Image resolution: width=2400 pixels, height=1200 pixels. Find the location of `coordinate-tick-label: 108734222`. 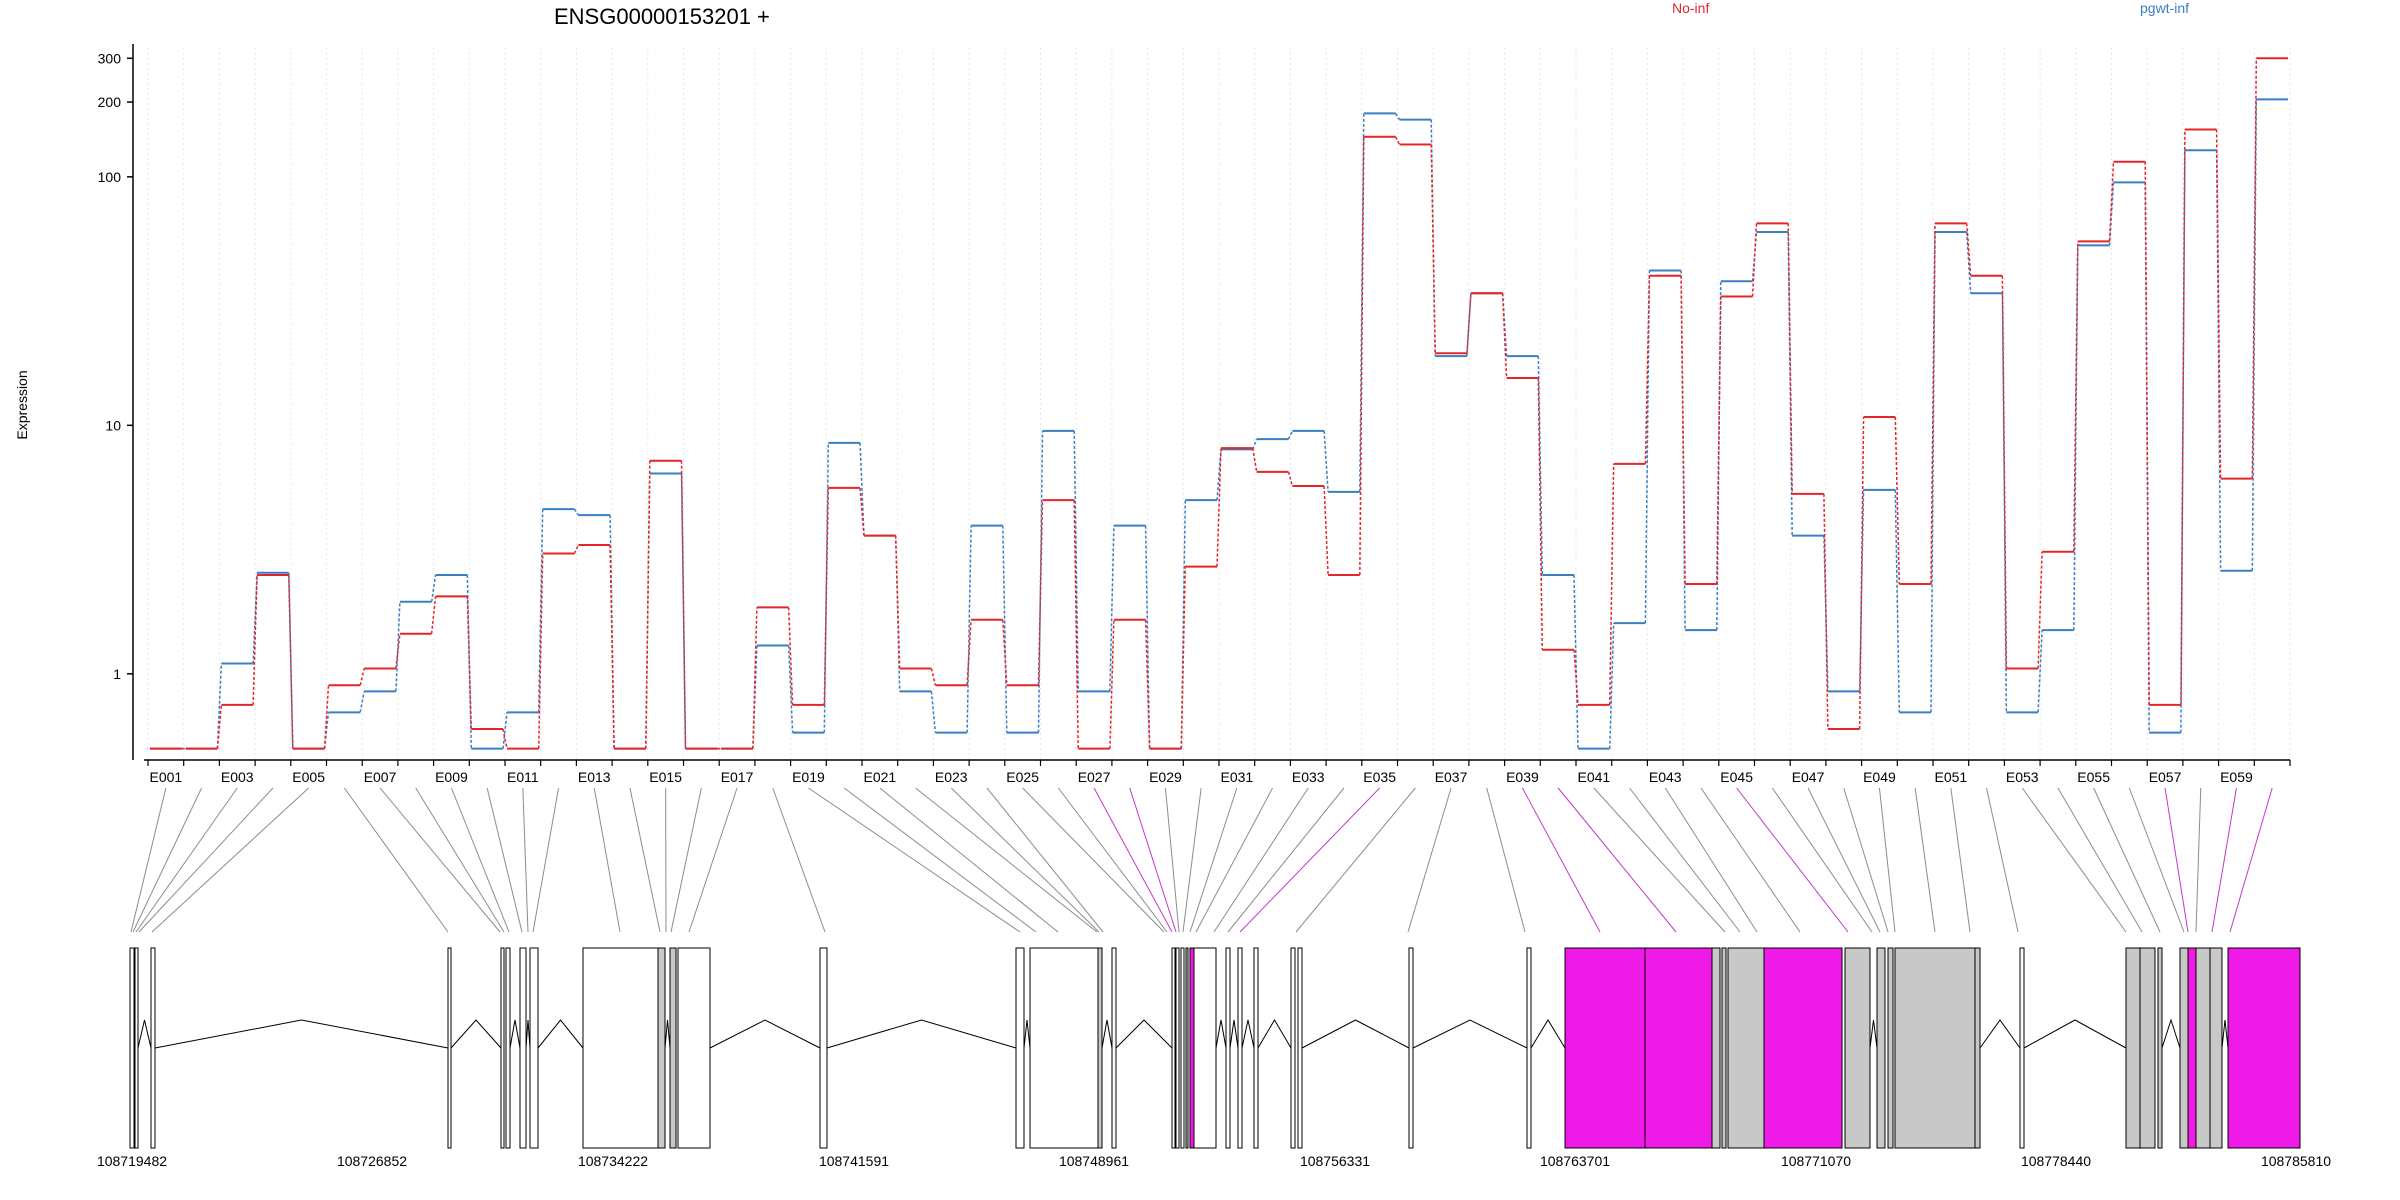

coordinate-tick-label: 108734222 is located at coordinates (613, 1161).